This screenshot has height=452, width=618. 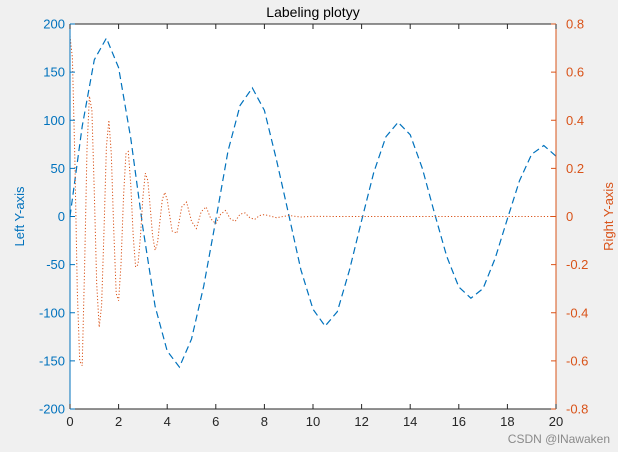 I want to click on right-y-tick-label: 0.6, so click(x=575, y=72).